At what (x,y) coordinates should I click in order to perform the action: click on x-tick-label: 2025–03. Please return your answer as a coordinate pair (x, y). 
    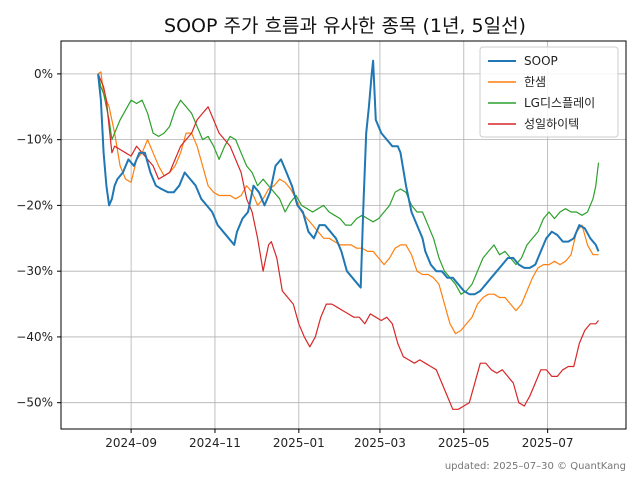
    Looking at the image, I should click on (380, 443).